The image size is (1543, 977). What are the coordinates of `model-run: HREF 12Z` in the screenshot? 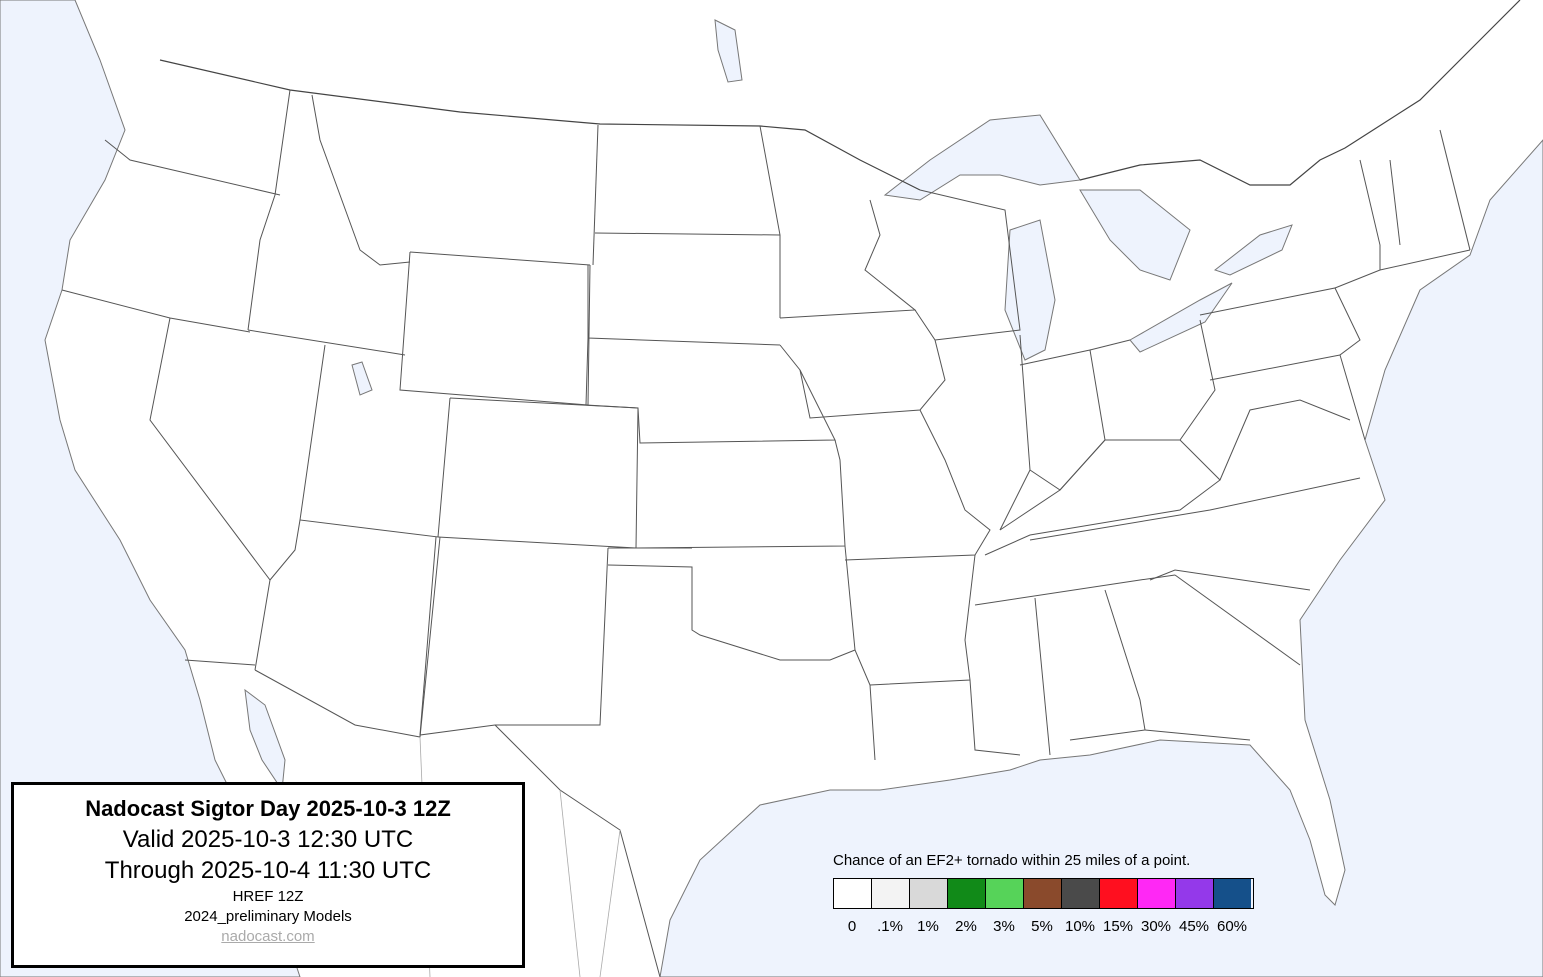 It's located at (268, 896).